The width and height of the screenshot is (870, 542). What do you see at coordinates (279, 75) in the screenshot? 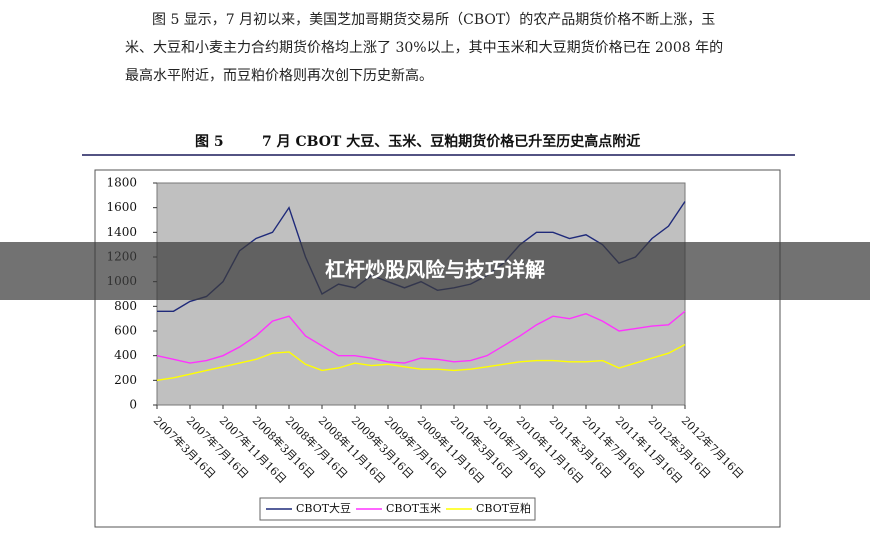
I see `paragraph-line: 最高水平附近，而豆粕价格则再次创下历史新高。` at bounding box center [279, 75].